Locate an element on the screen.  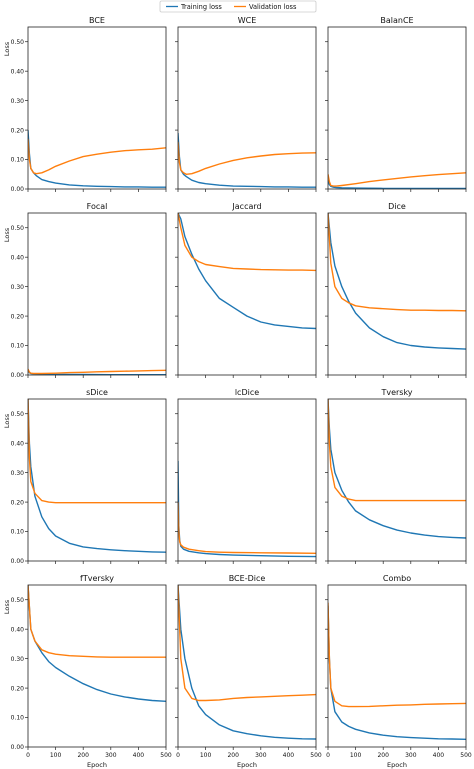
legend: Training loss Validation loss is located at coordinates (238, 6).